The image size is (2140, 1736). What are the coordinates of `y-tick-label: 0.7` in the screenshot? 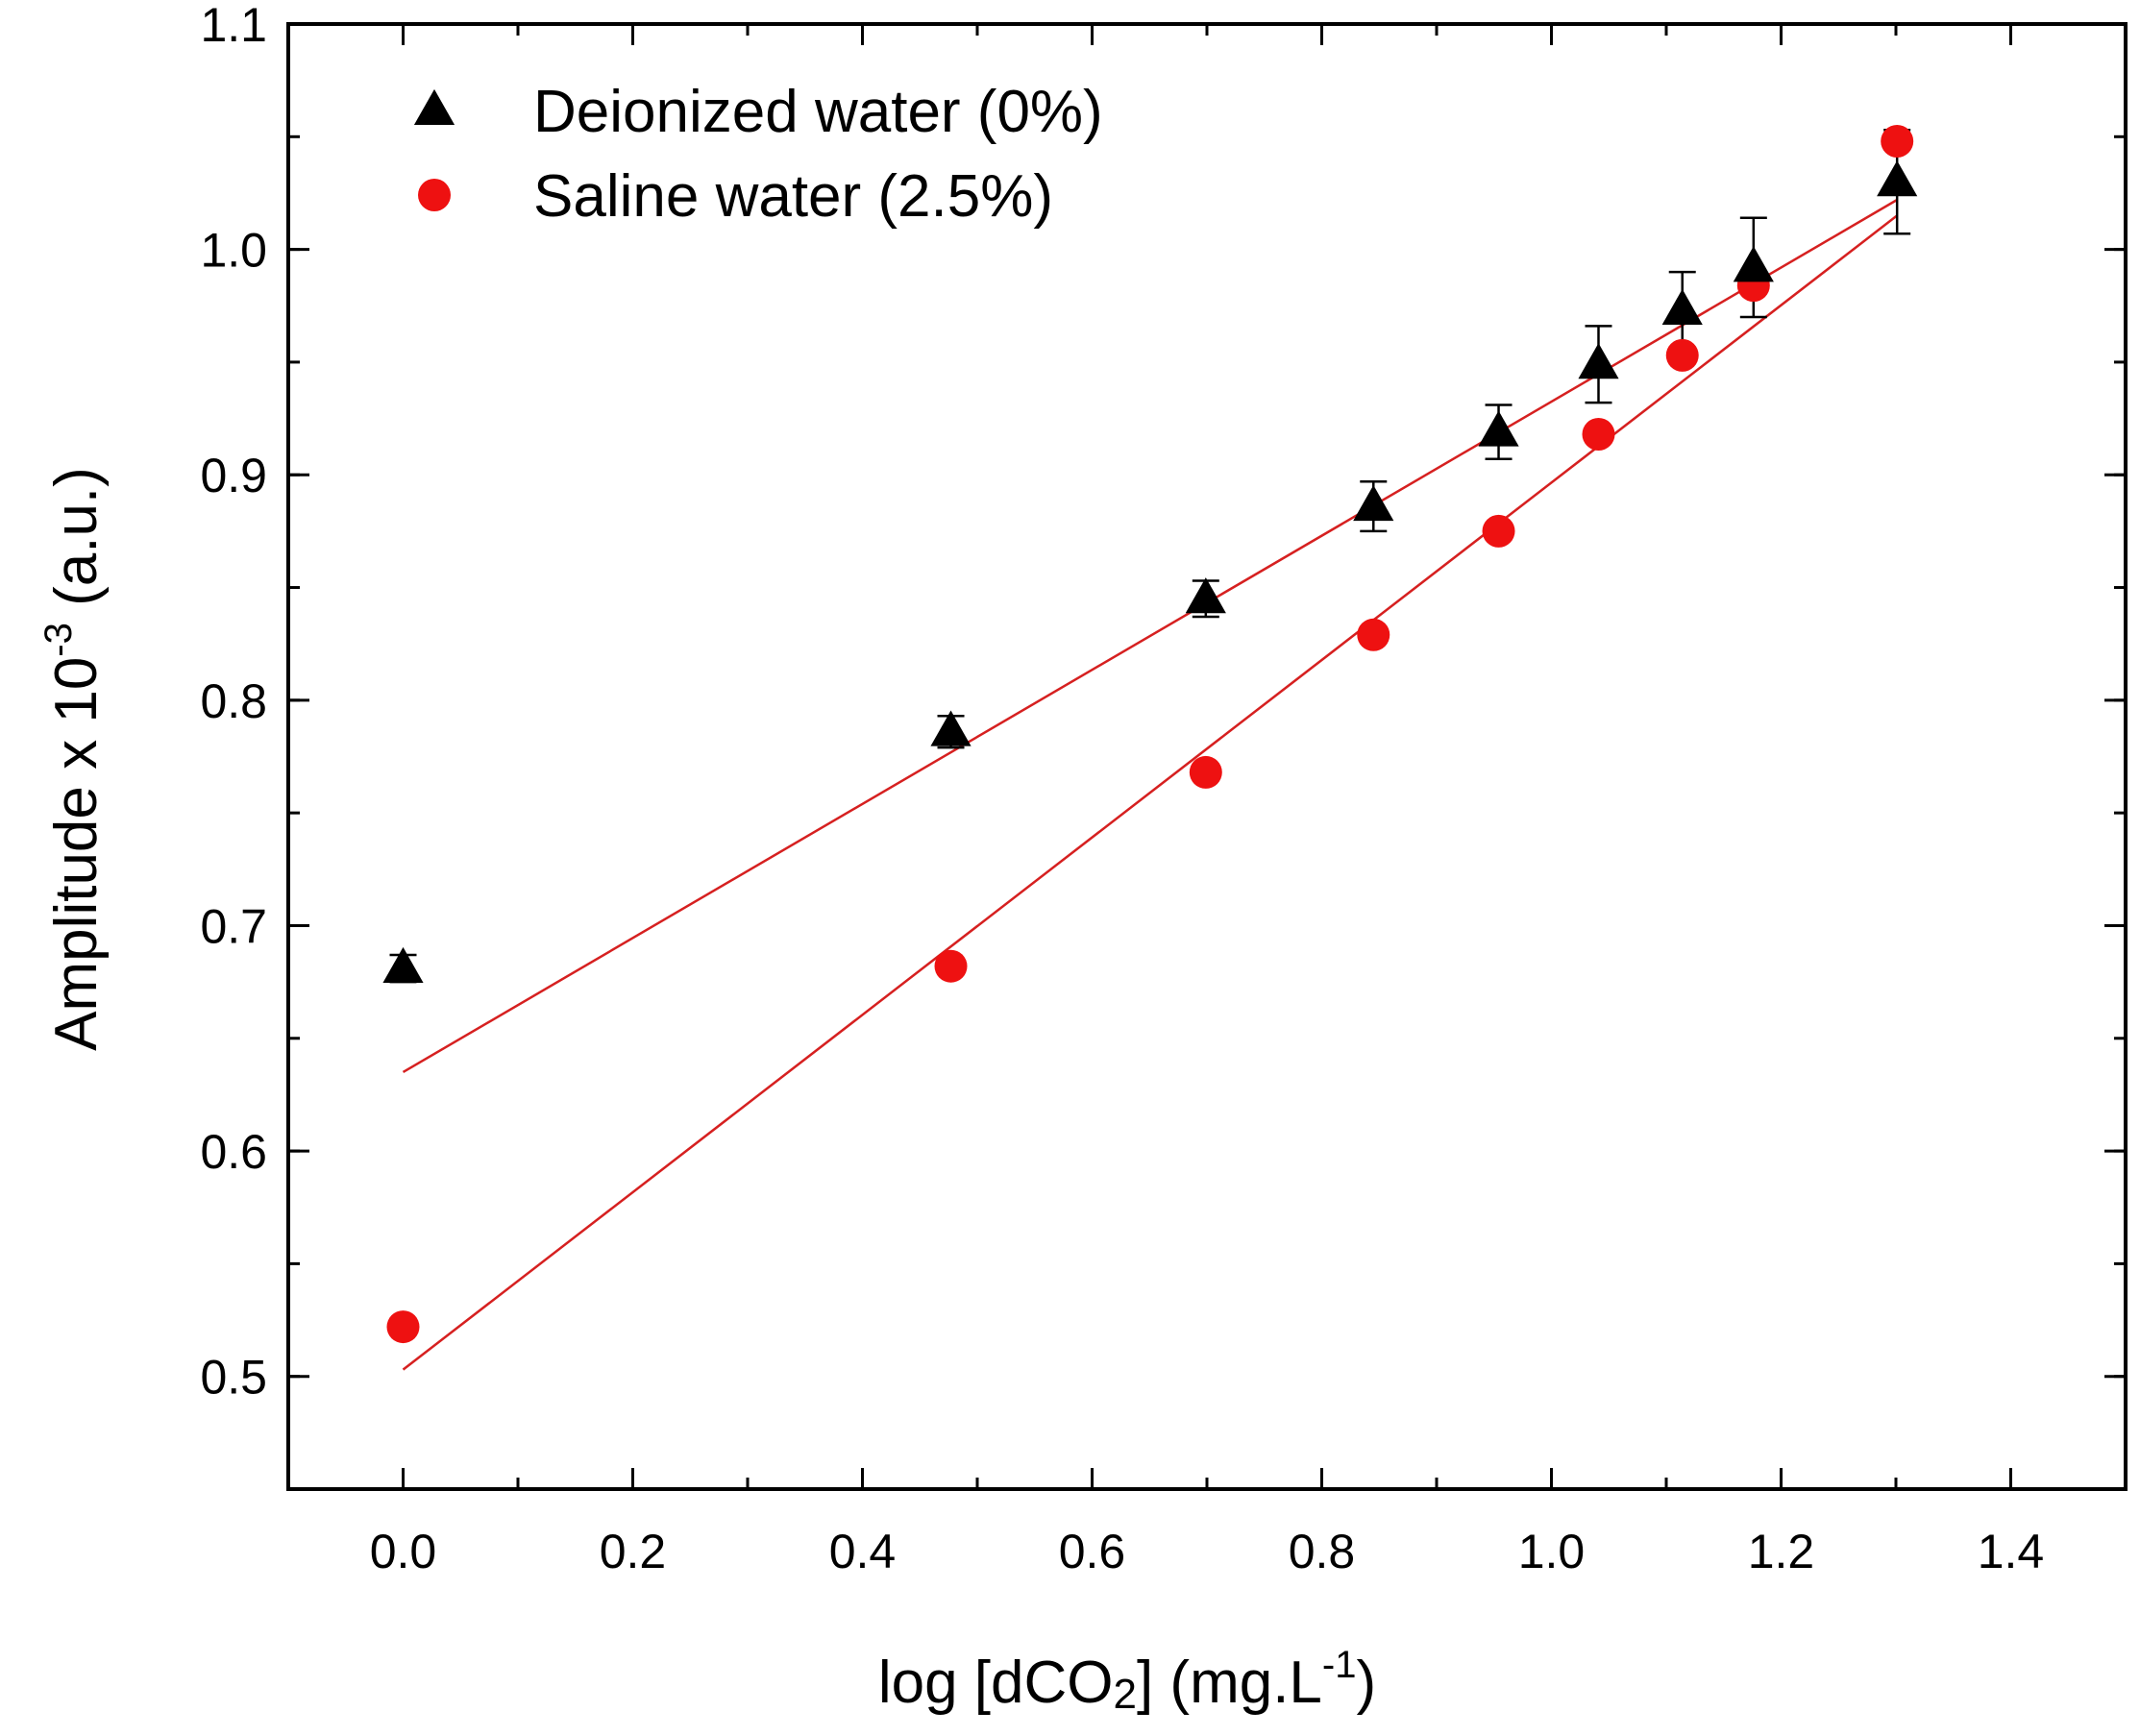 It's located at (233, 926).